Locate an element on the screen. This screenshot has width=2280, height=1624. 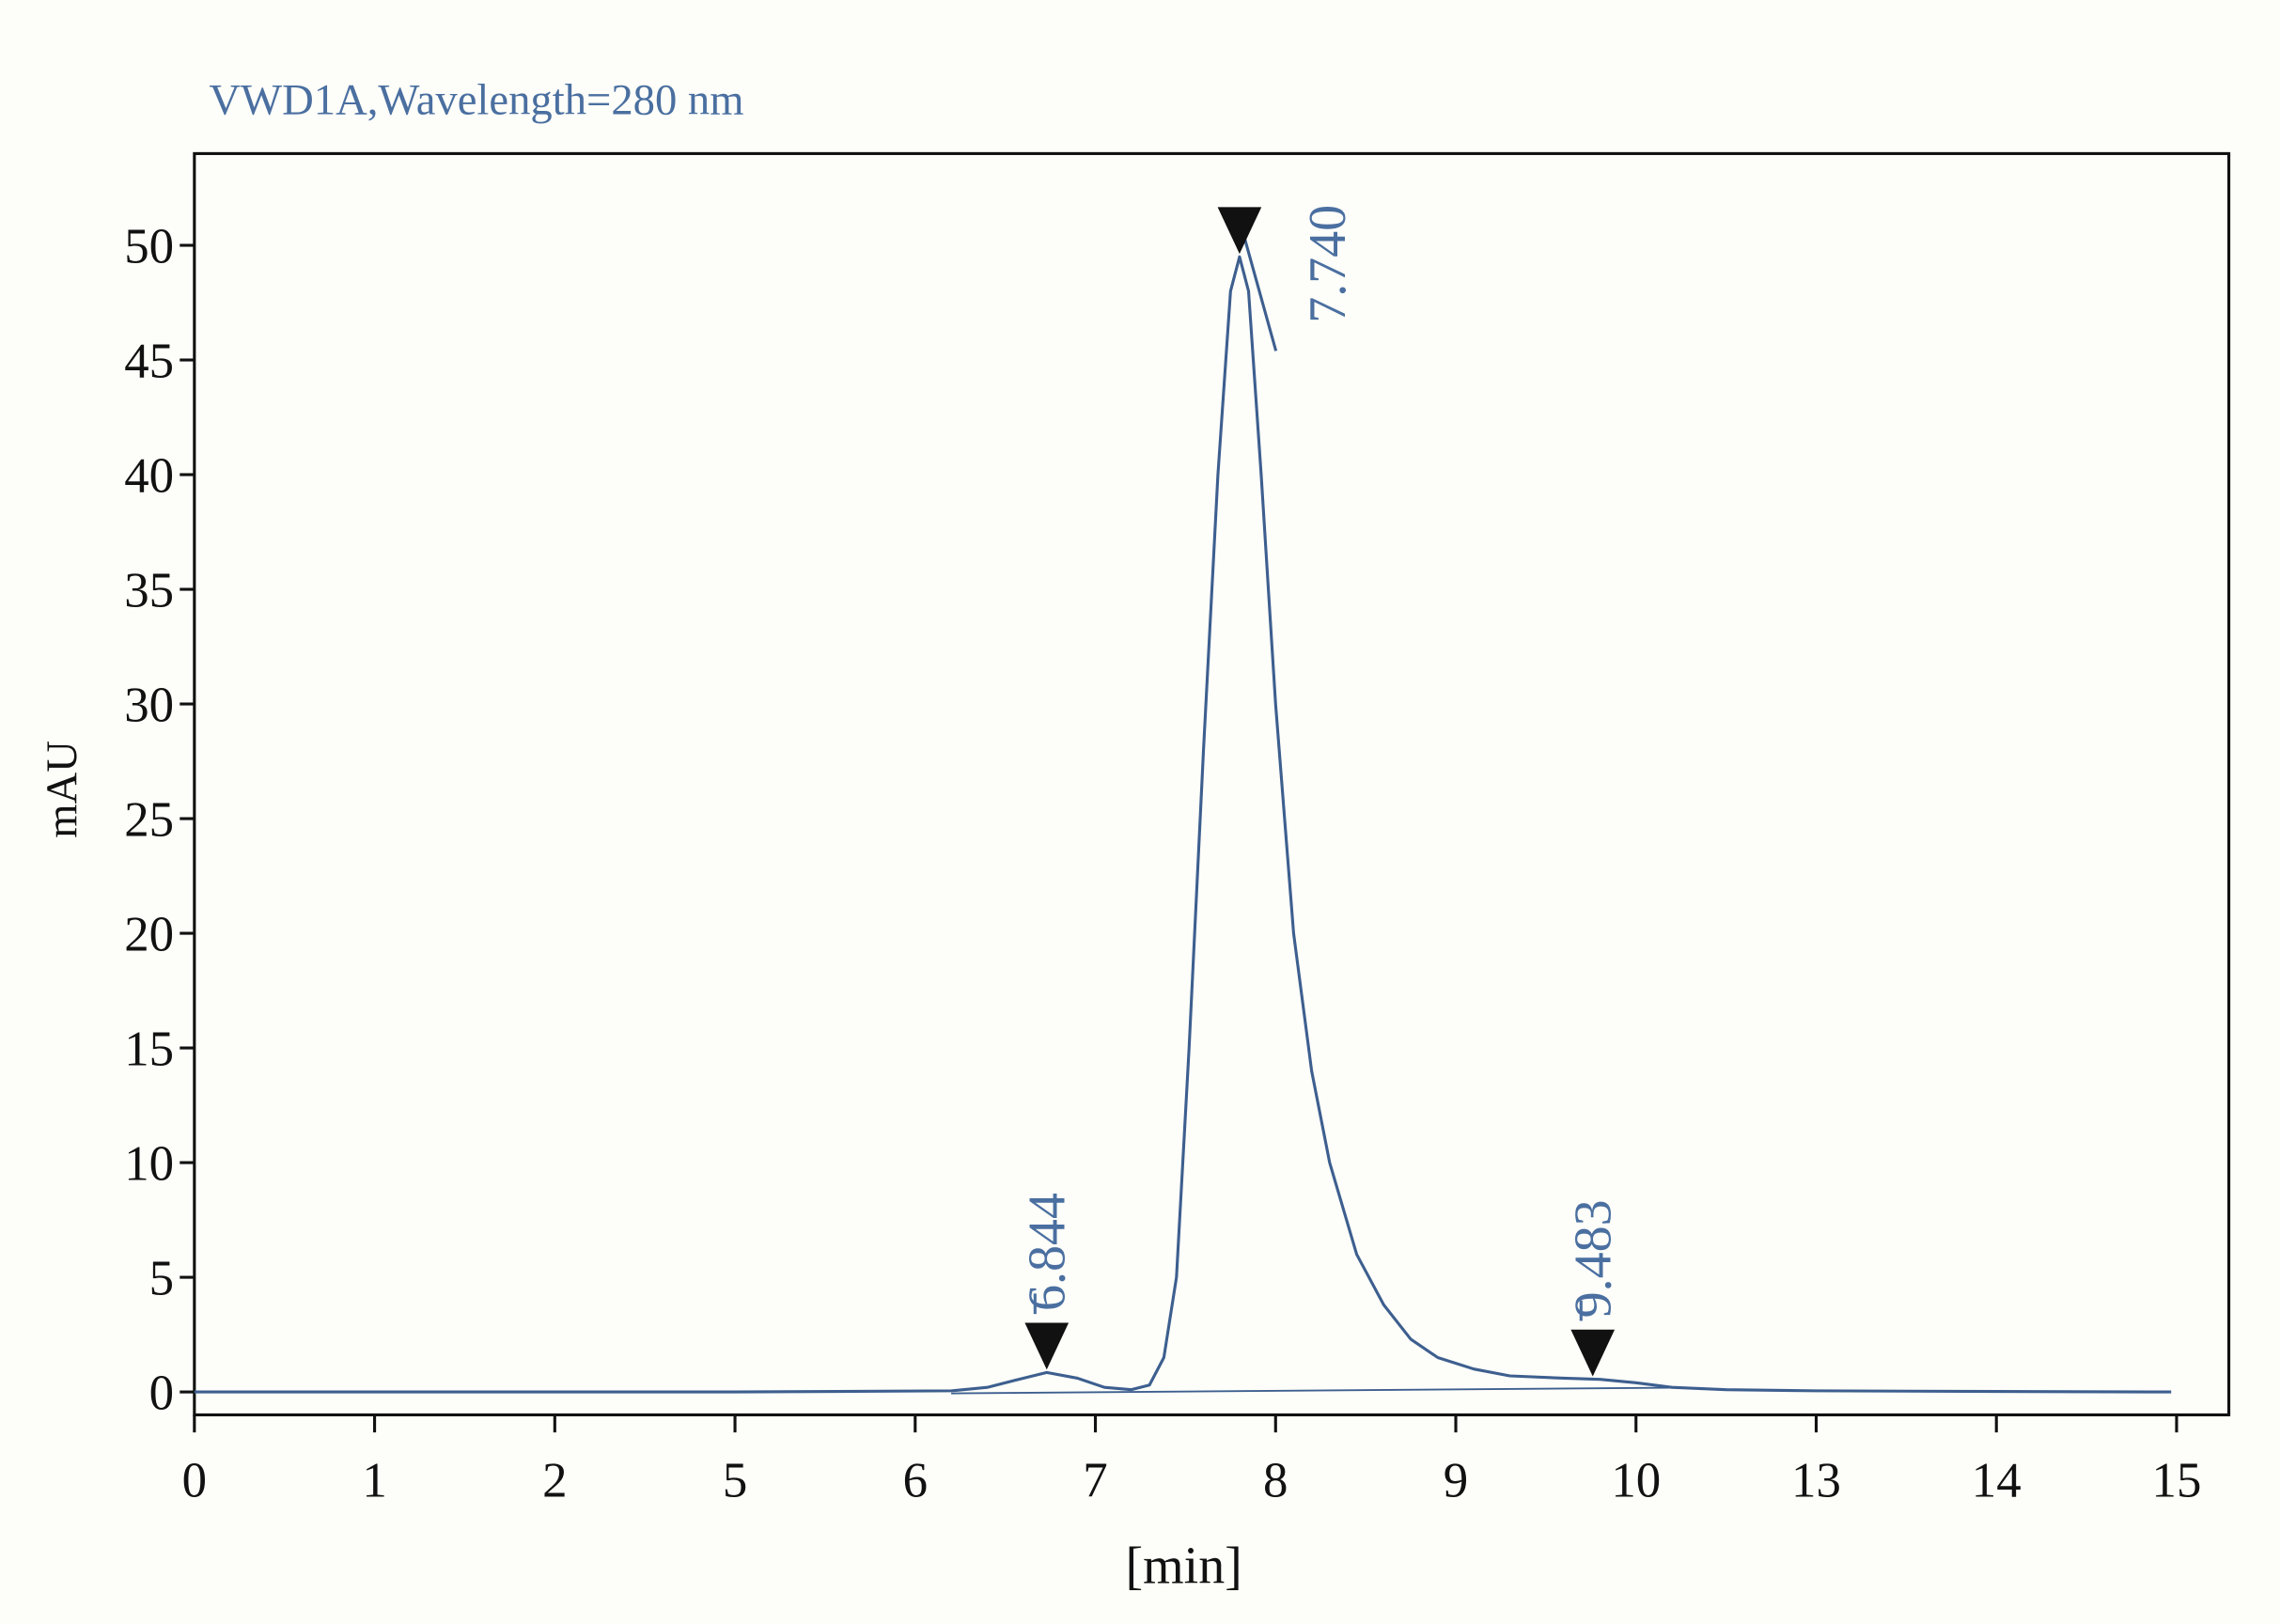
y-tick-label: 20 is located at coordinates (149, 935).